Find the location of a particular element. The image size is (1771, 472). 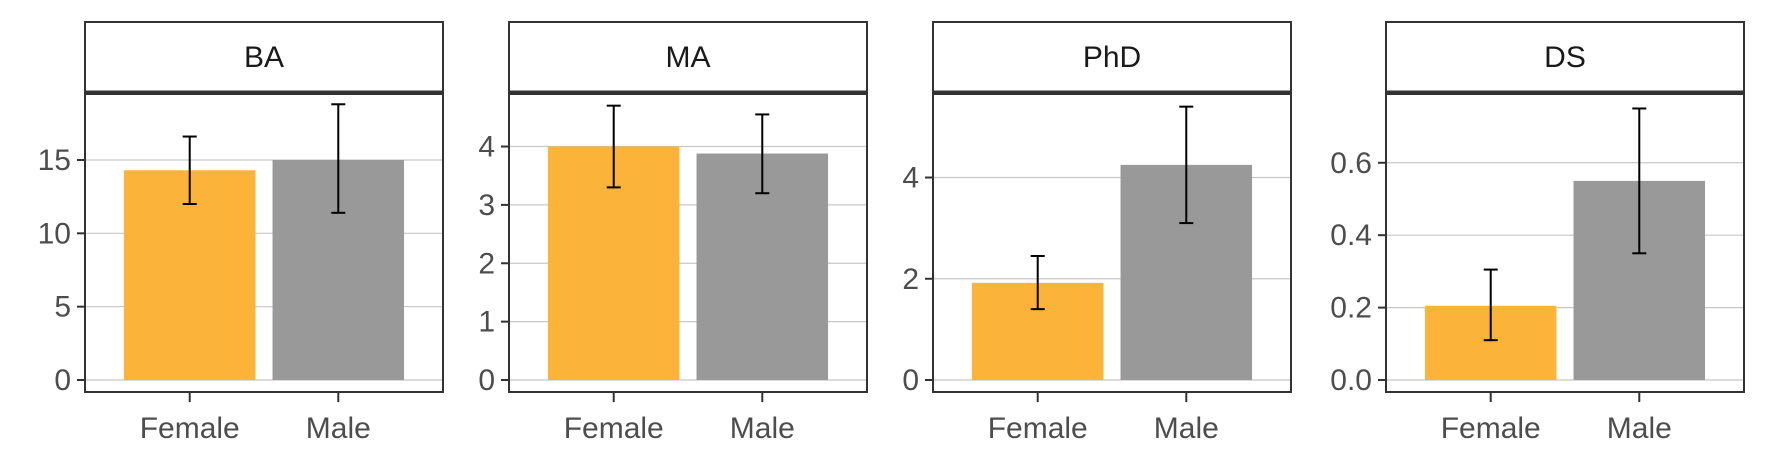

facet-strip-label: MA is located at coordinates (688, 57).